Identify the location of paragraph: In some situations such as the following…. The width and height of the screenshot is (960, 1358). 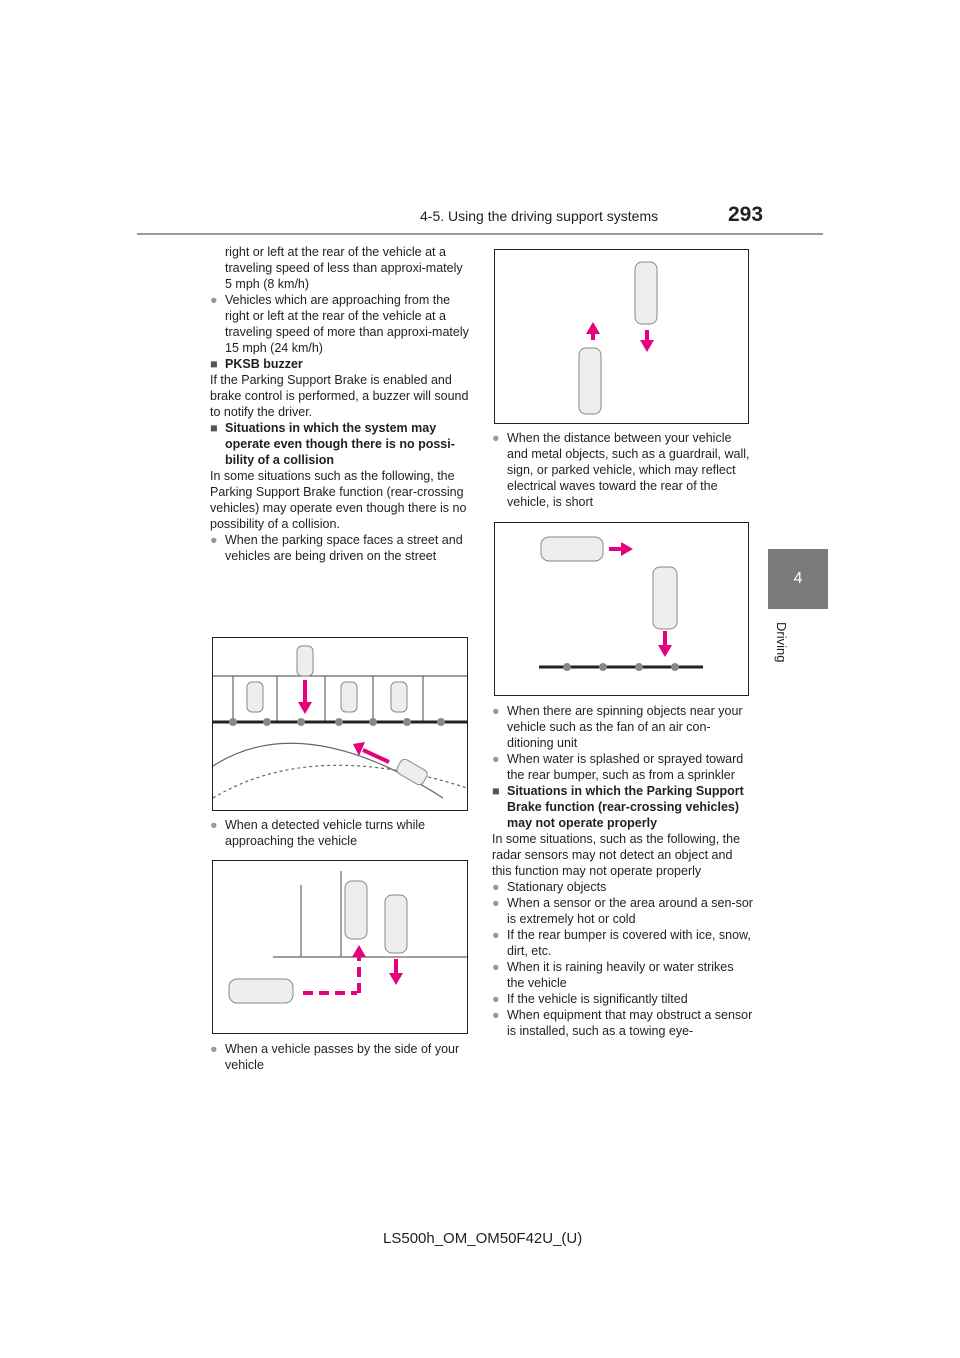
(338, 500).